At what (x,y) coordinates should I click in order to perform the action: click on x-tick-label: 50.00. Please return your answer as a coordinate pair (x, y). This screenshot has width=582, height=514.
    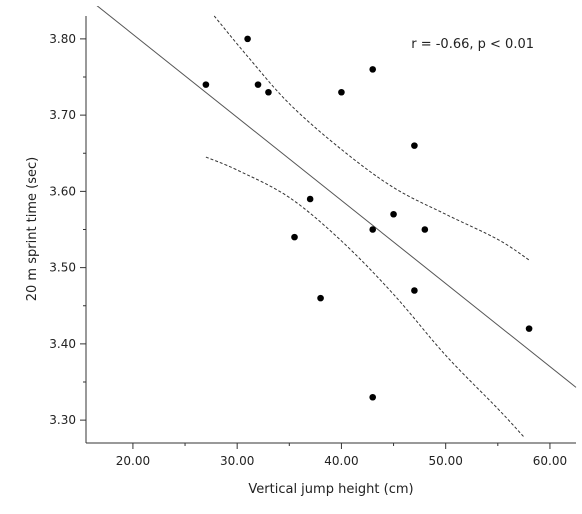
    Looking at the image, I should click on (446, 461).